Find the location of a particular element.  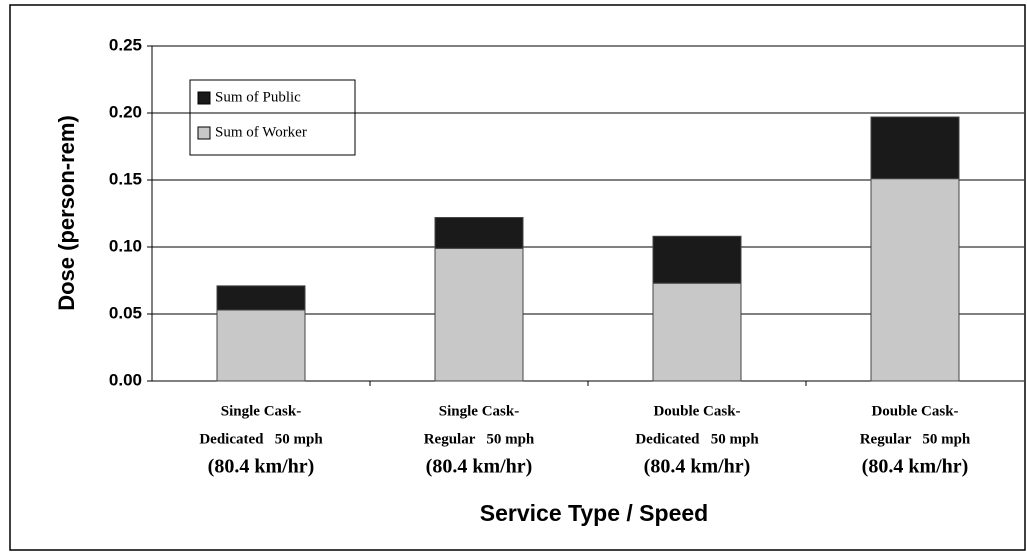

y-axis-label: Dose (person-rem) is located at coordinates (66, 213).